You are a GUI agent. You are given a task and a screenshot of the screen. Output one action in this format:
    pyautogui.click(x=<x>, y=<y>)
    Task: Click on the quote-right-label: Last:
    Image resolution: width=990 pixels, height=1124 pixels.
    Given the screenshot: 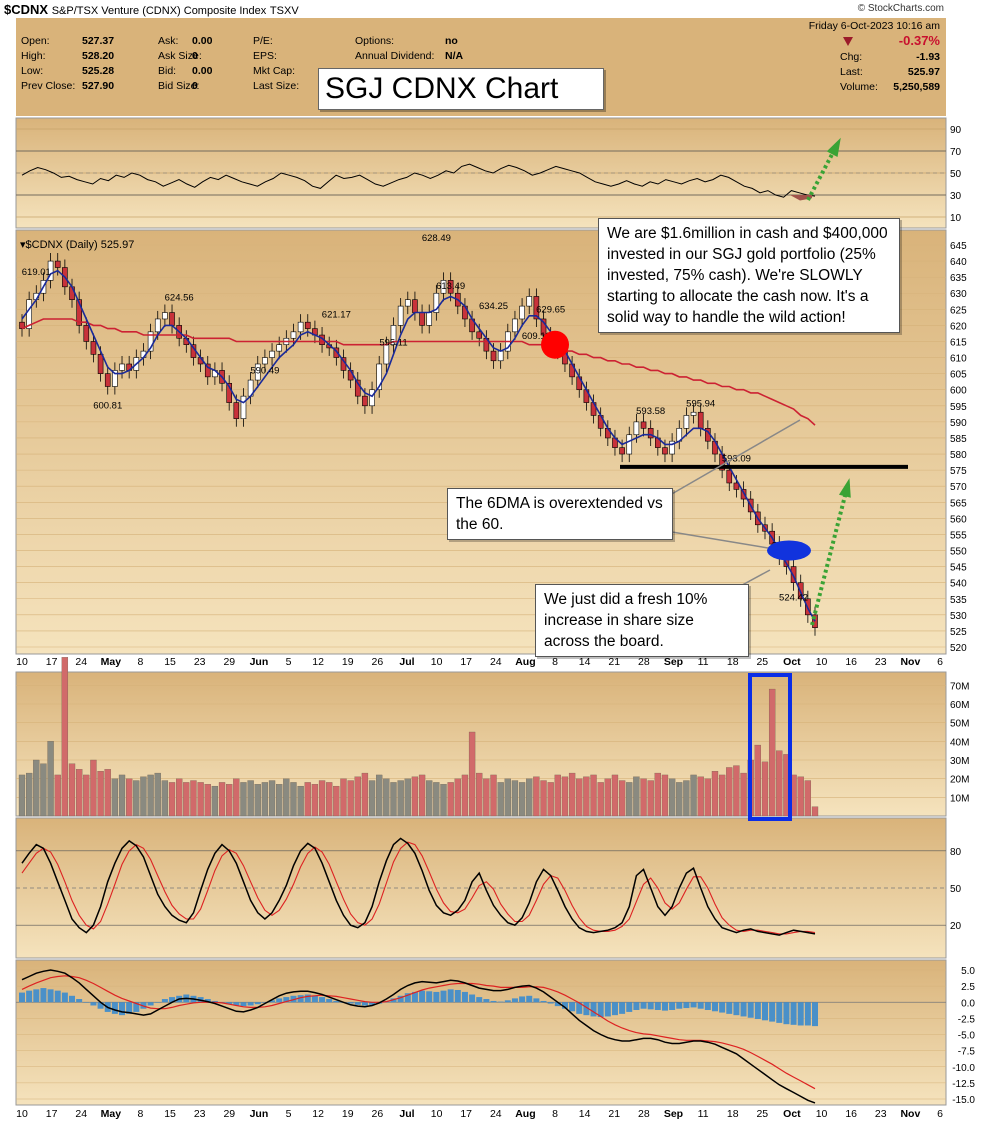 What is the action you would take?
    pyautogui.click(x=851, y=72)
    